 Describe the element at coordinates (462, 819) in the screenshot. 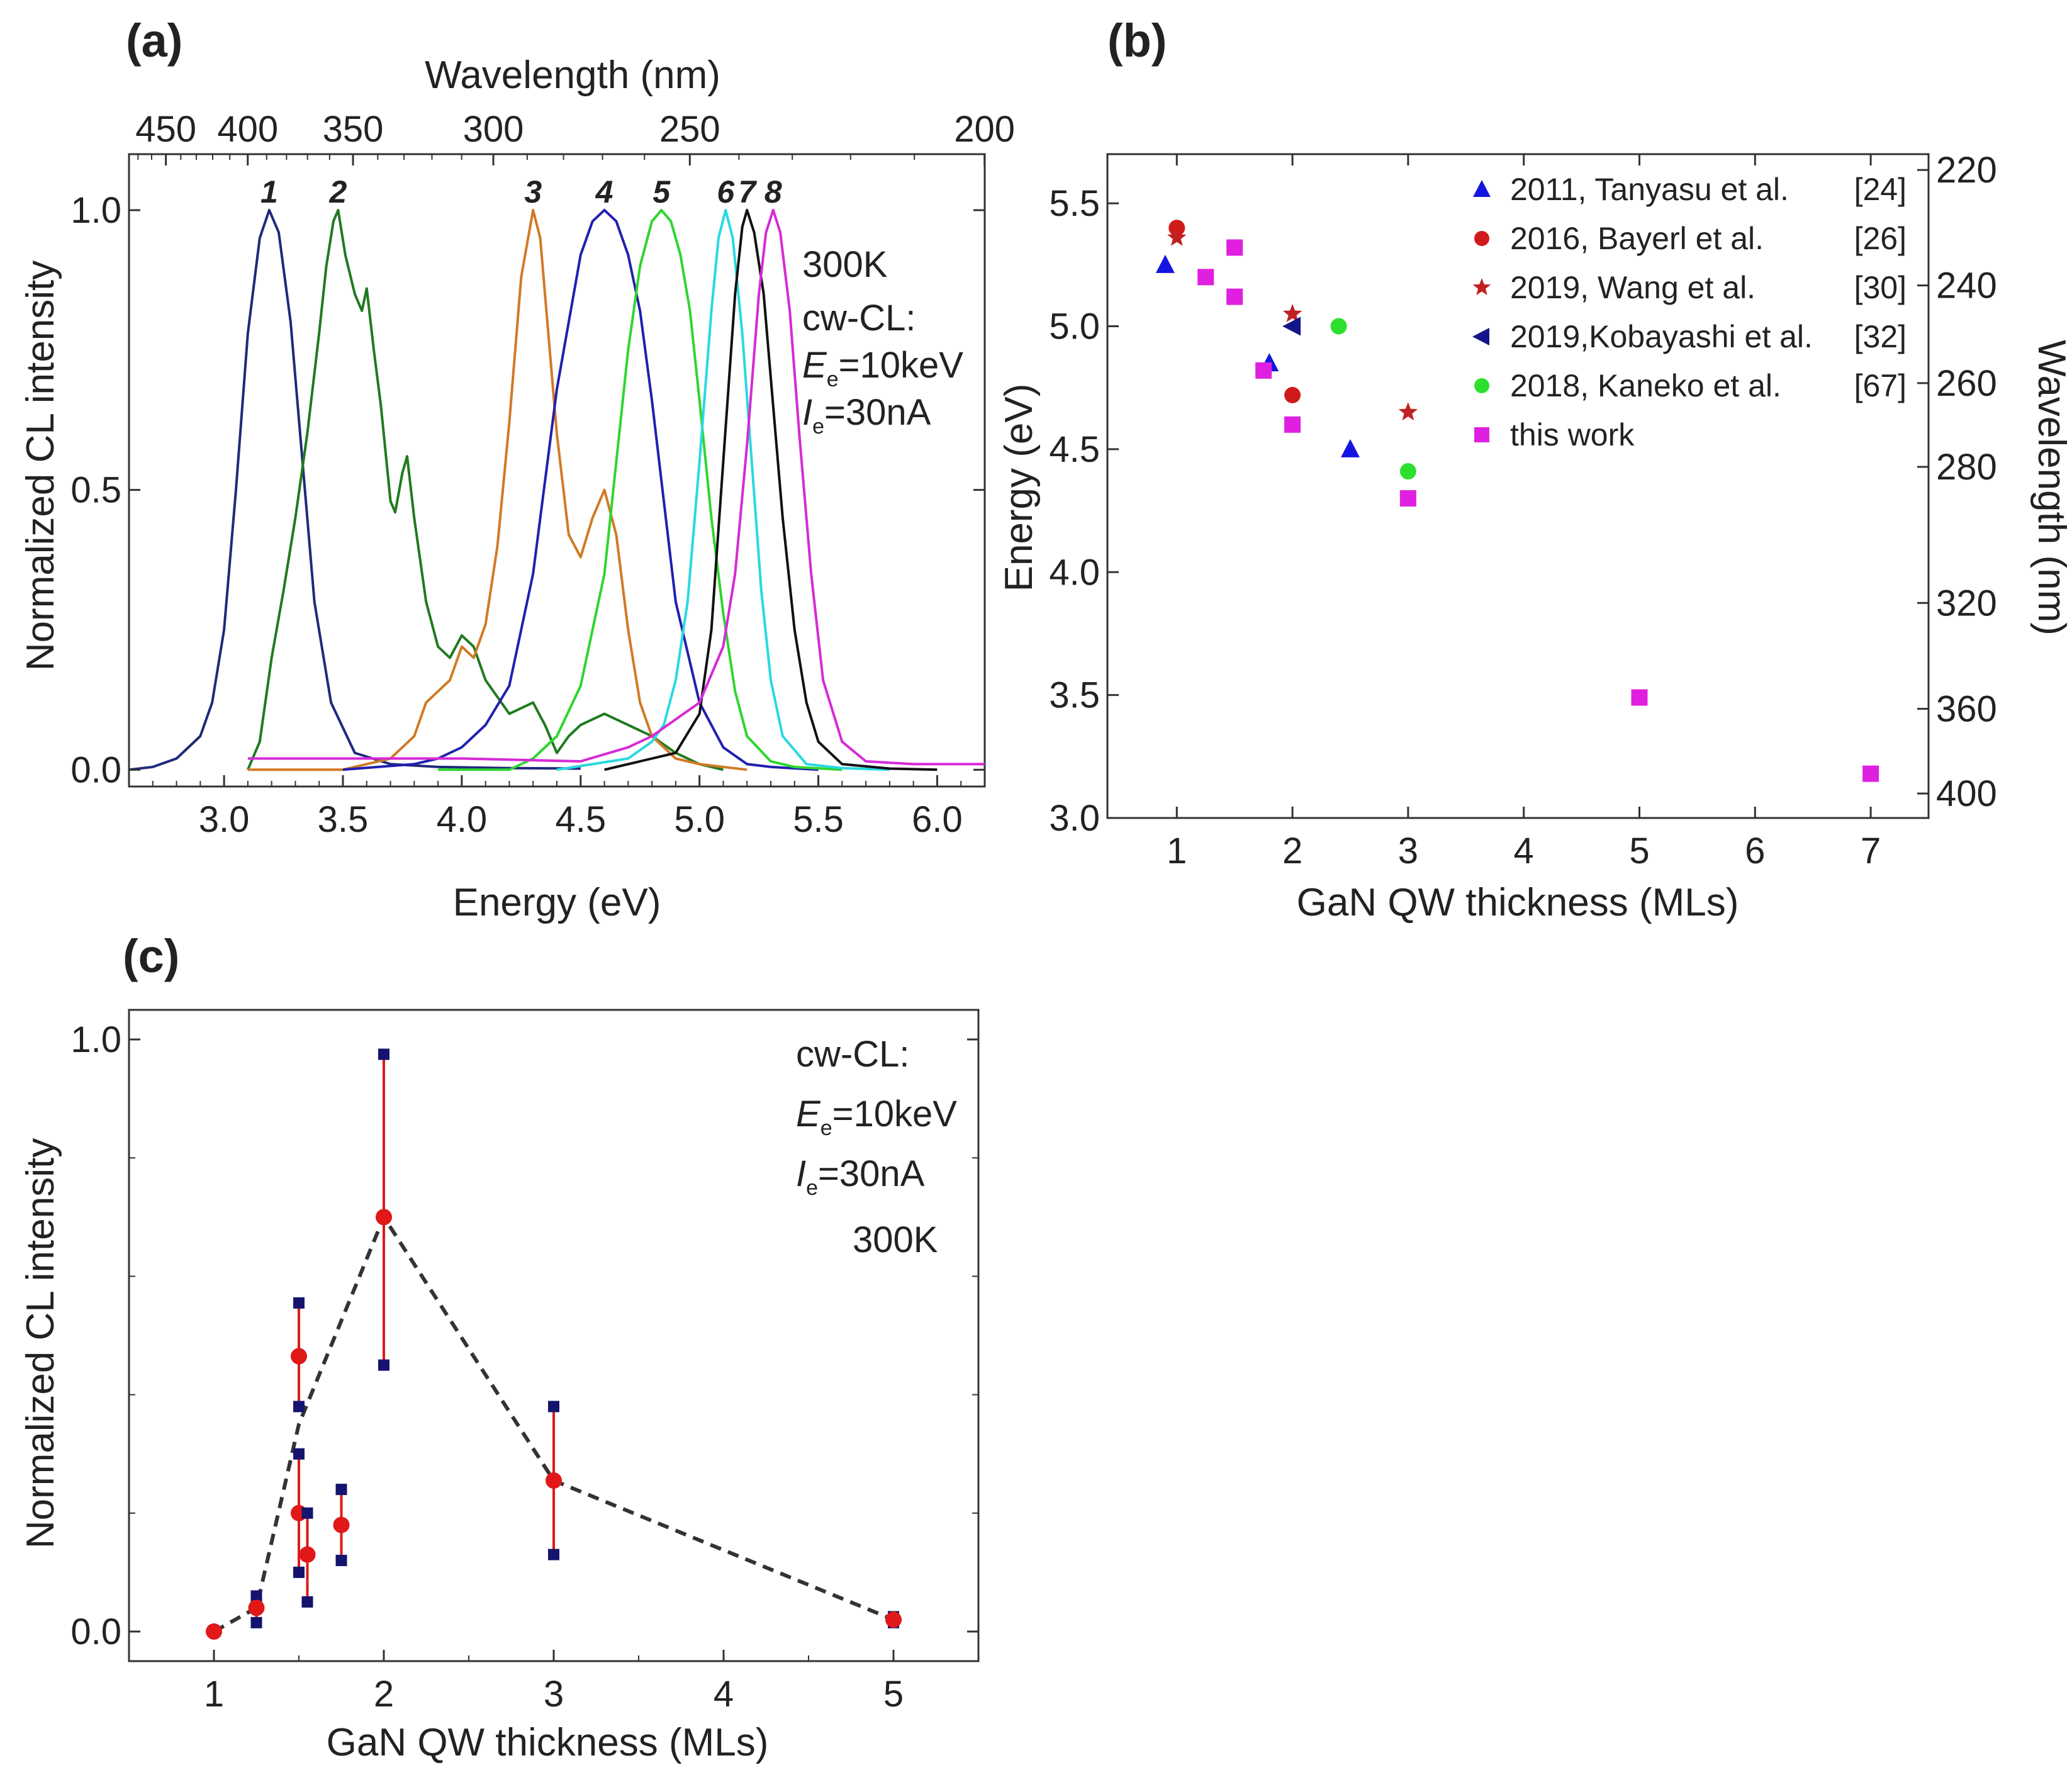

I see `x-tick-label: 4.0` at that location.